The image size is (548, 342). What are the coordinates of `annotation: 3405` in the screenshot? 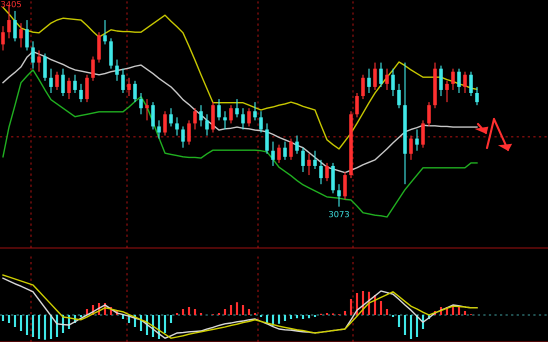 It's located at (11, 4).